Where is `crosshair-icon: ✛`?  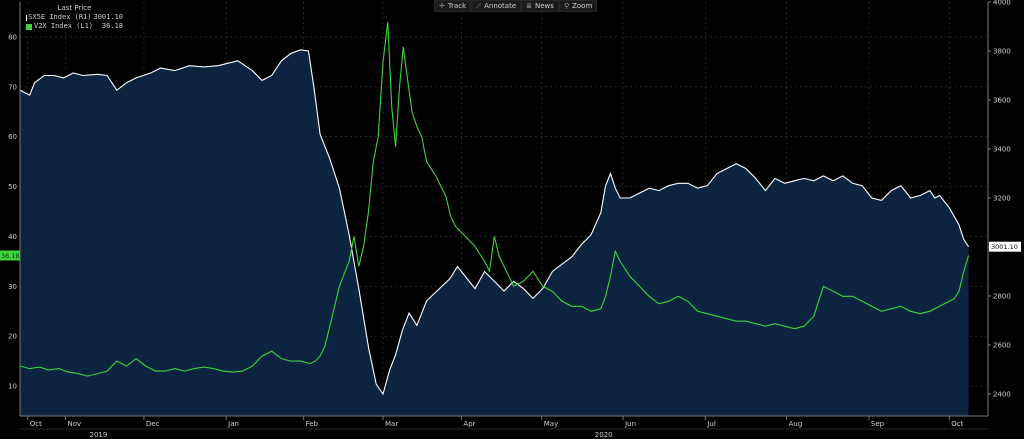
crosshair-icon: ✛ is located at coordinates (442, 6).